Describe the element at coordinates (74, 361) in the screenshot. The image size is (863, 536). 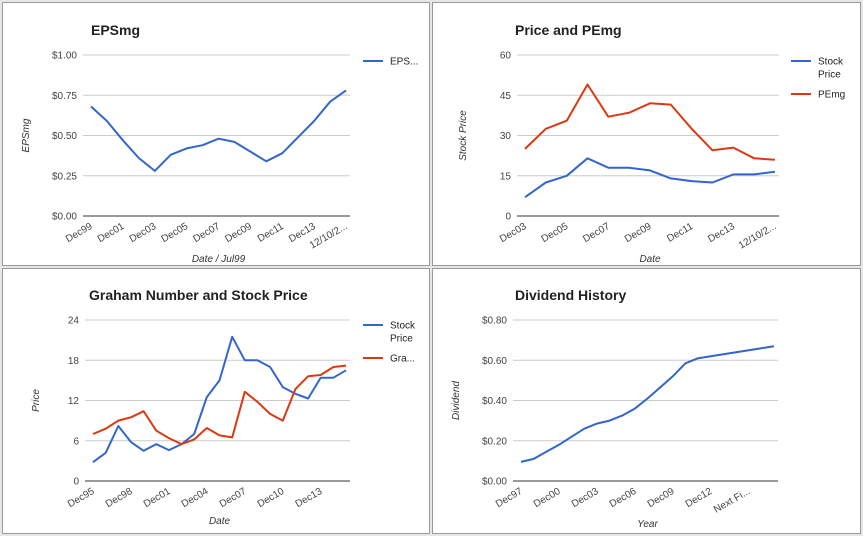
I see `chart2-y-tick-label: 18` at that location.